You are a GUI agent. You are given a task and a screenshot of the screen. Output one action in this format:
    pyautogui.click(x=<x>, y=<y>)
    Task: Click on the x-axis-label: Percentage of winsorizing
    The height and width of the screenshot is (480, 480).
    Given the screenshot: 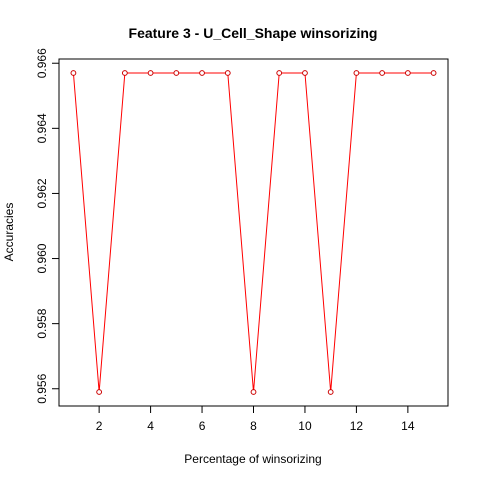 What is the action you would take?
    pyautogui.click(x=252, y=459)
    